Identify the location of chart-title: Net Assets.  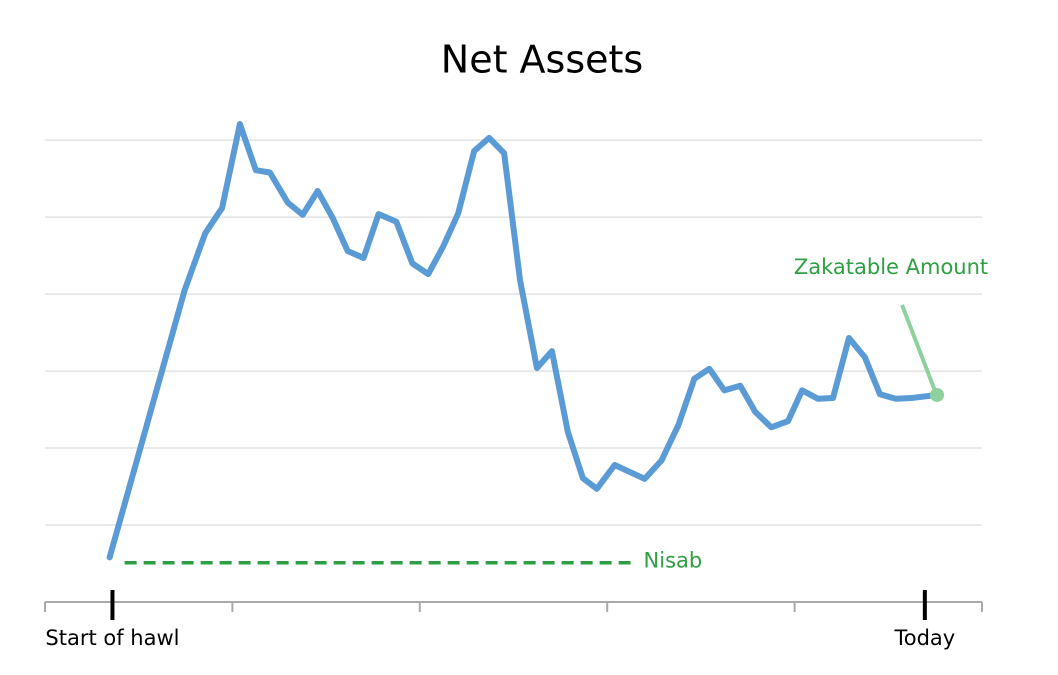
(542, 60).